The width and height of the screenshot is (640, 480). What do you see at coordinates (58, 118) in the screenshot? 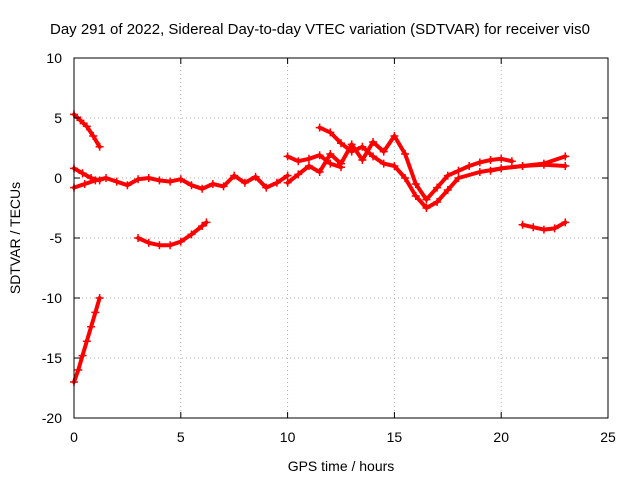
I see `y-tick-label: 5` at bounding box center [58, 118].